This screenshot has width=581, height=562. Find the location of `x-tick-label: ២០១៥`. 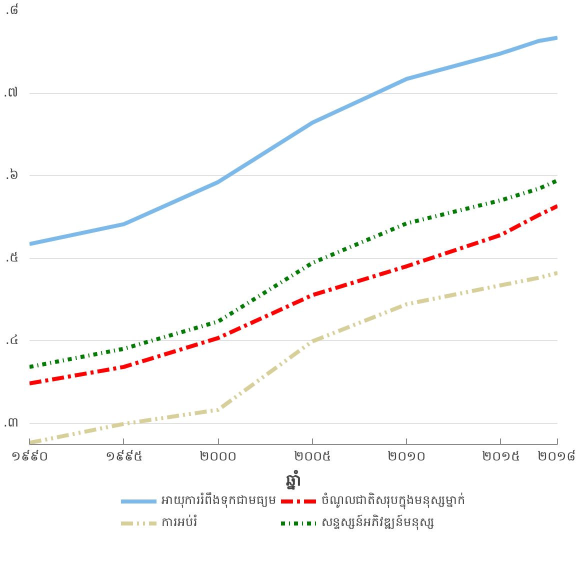

x-tick-label: ២០១៥ is located at coordinates (501, 457).